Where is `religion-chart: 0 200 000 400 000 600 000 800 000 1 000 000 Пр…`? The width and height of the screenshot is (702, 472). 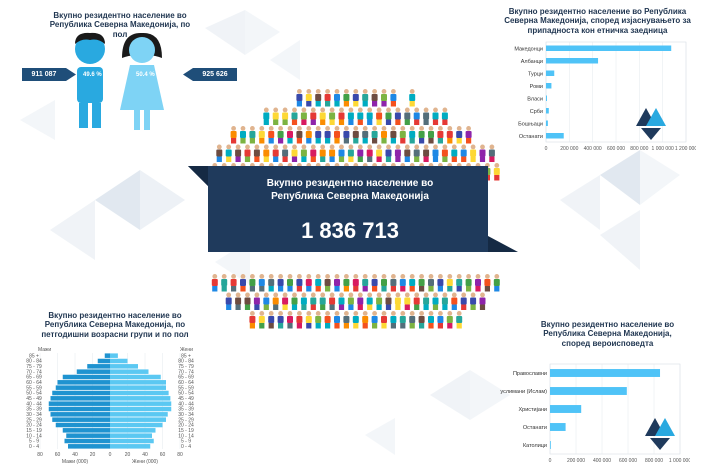
religion-chart: 0 200 000 400 000 600 000 800 000 1 000 000 Пр… is located at coordinates (595, 413).